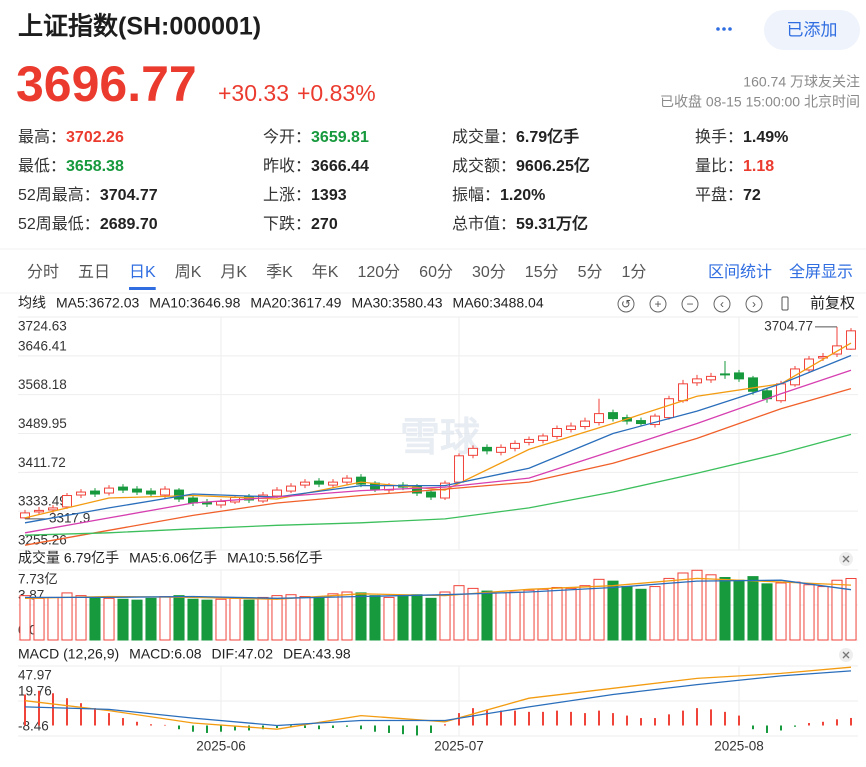  Describe the element at coordinates (42, 166) in the screenshot. I see `stat-label: 最低：` at that location.